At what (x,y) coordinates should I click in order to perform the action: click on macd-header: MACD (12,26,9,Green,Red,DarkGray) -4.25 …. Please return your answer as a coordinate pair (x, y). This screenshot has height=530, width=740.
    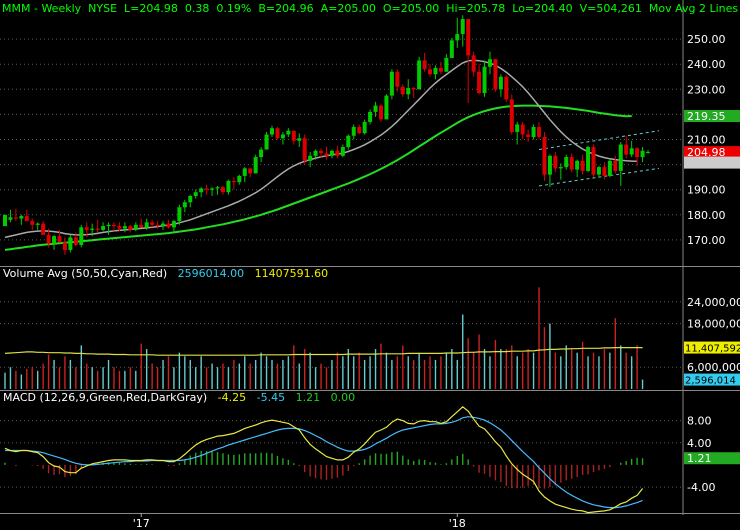
    Looking at the image, I should click on (179, 397).